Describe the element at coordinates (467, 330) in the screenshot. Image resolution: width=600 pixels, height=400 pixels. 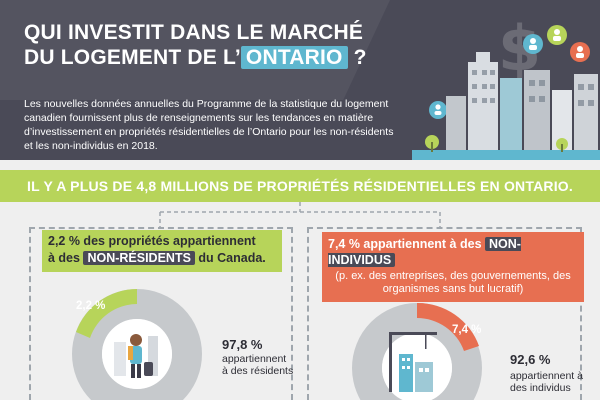
I see `non-individuals-slice-label: 7,4 %` at that location.